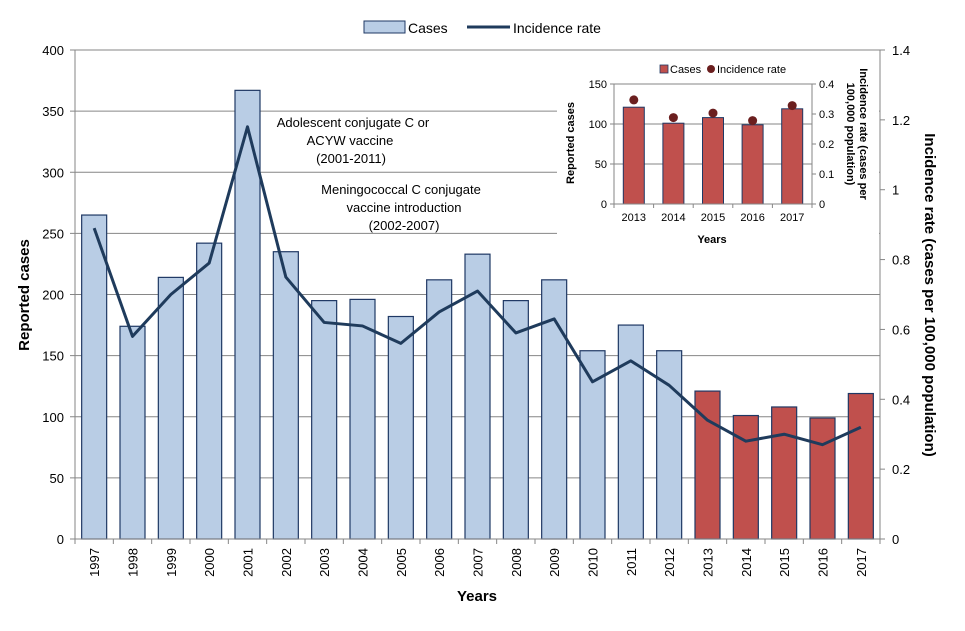  Describe the element at coordinates (895, 190) in the screenshot. I see `y2-tick-label: 1` at that location.